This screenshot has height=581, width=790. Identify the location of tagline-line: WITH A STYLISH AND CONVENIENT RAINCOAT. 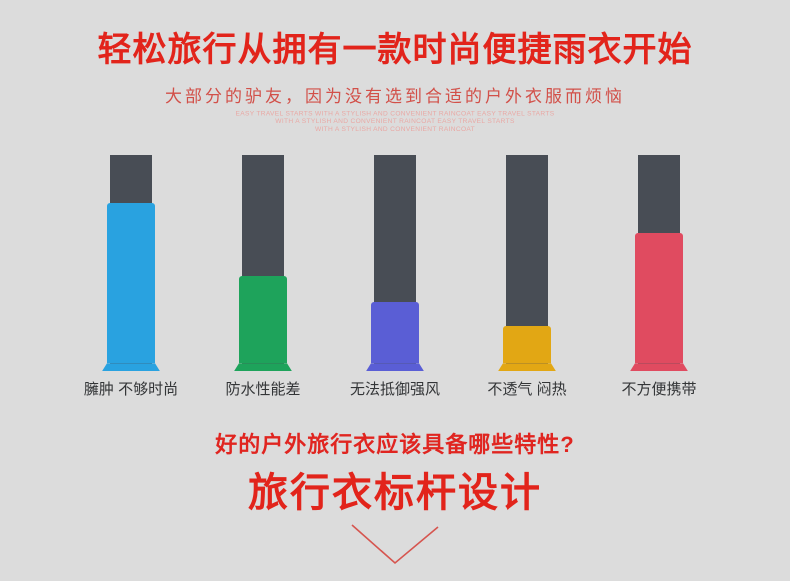
(395, 130).